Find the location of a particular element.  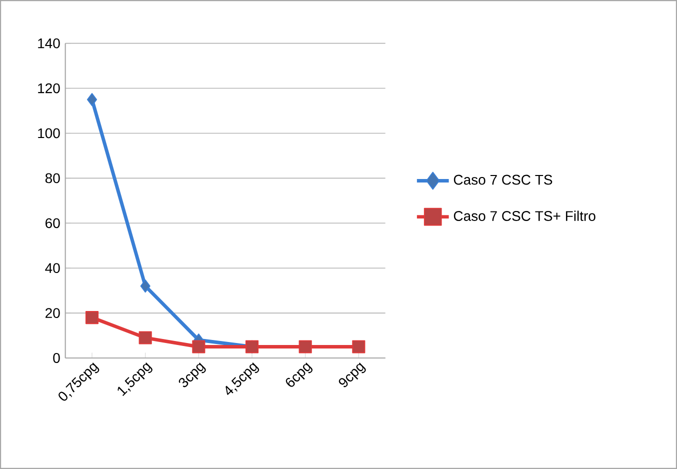

y-tick-label: 40 is located at coordinates (52, 268).